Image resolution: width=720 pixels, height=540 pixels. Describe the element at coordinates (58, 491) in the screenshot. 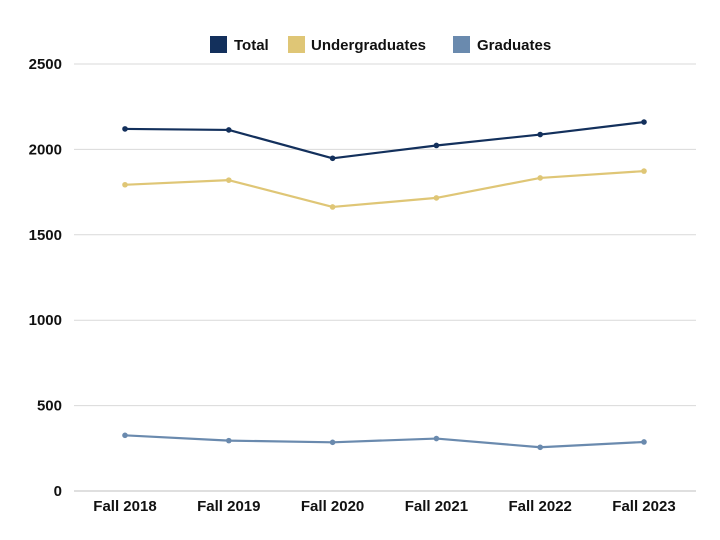

I see `y-tick-label: 0` at that location.